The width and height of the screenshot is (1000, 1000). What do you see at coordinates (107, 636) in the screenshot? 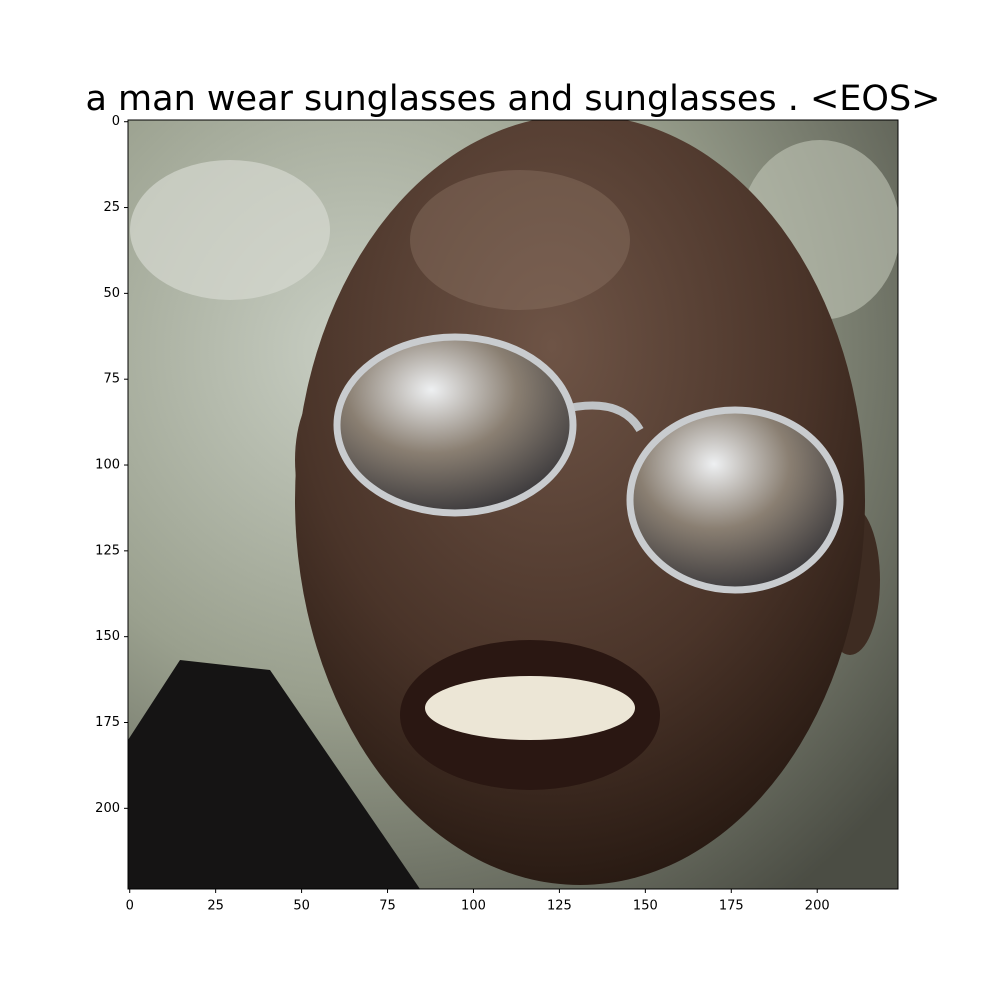
I see `y-tick-label: 150` at bounding box center [107, 636].